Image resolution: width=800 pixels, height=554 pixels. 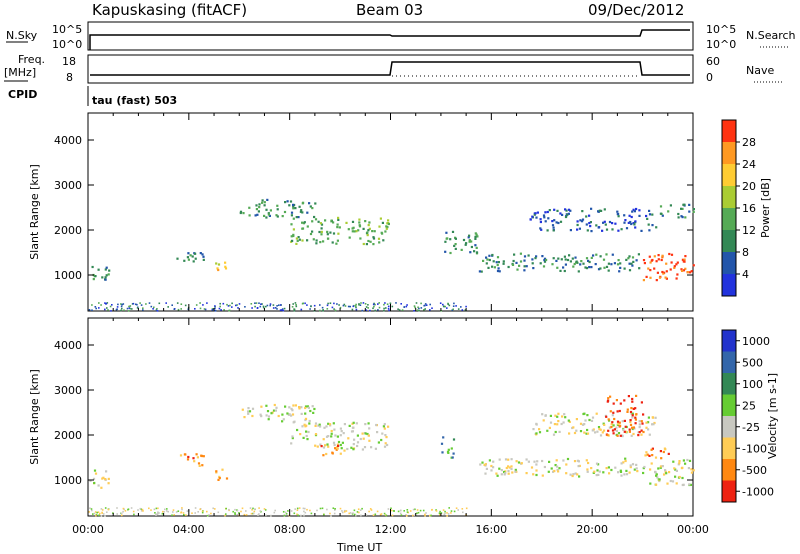 I want to click on near-range-noise, so click(x=278, y=512).